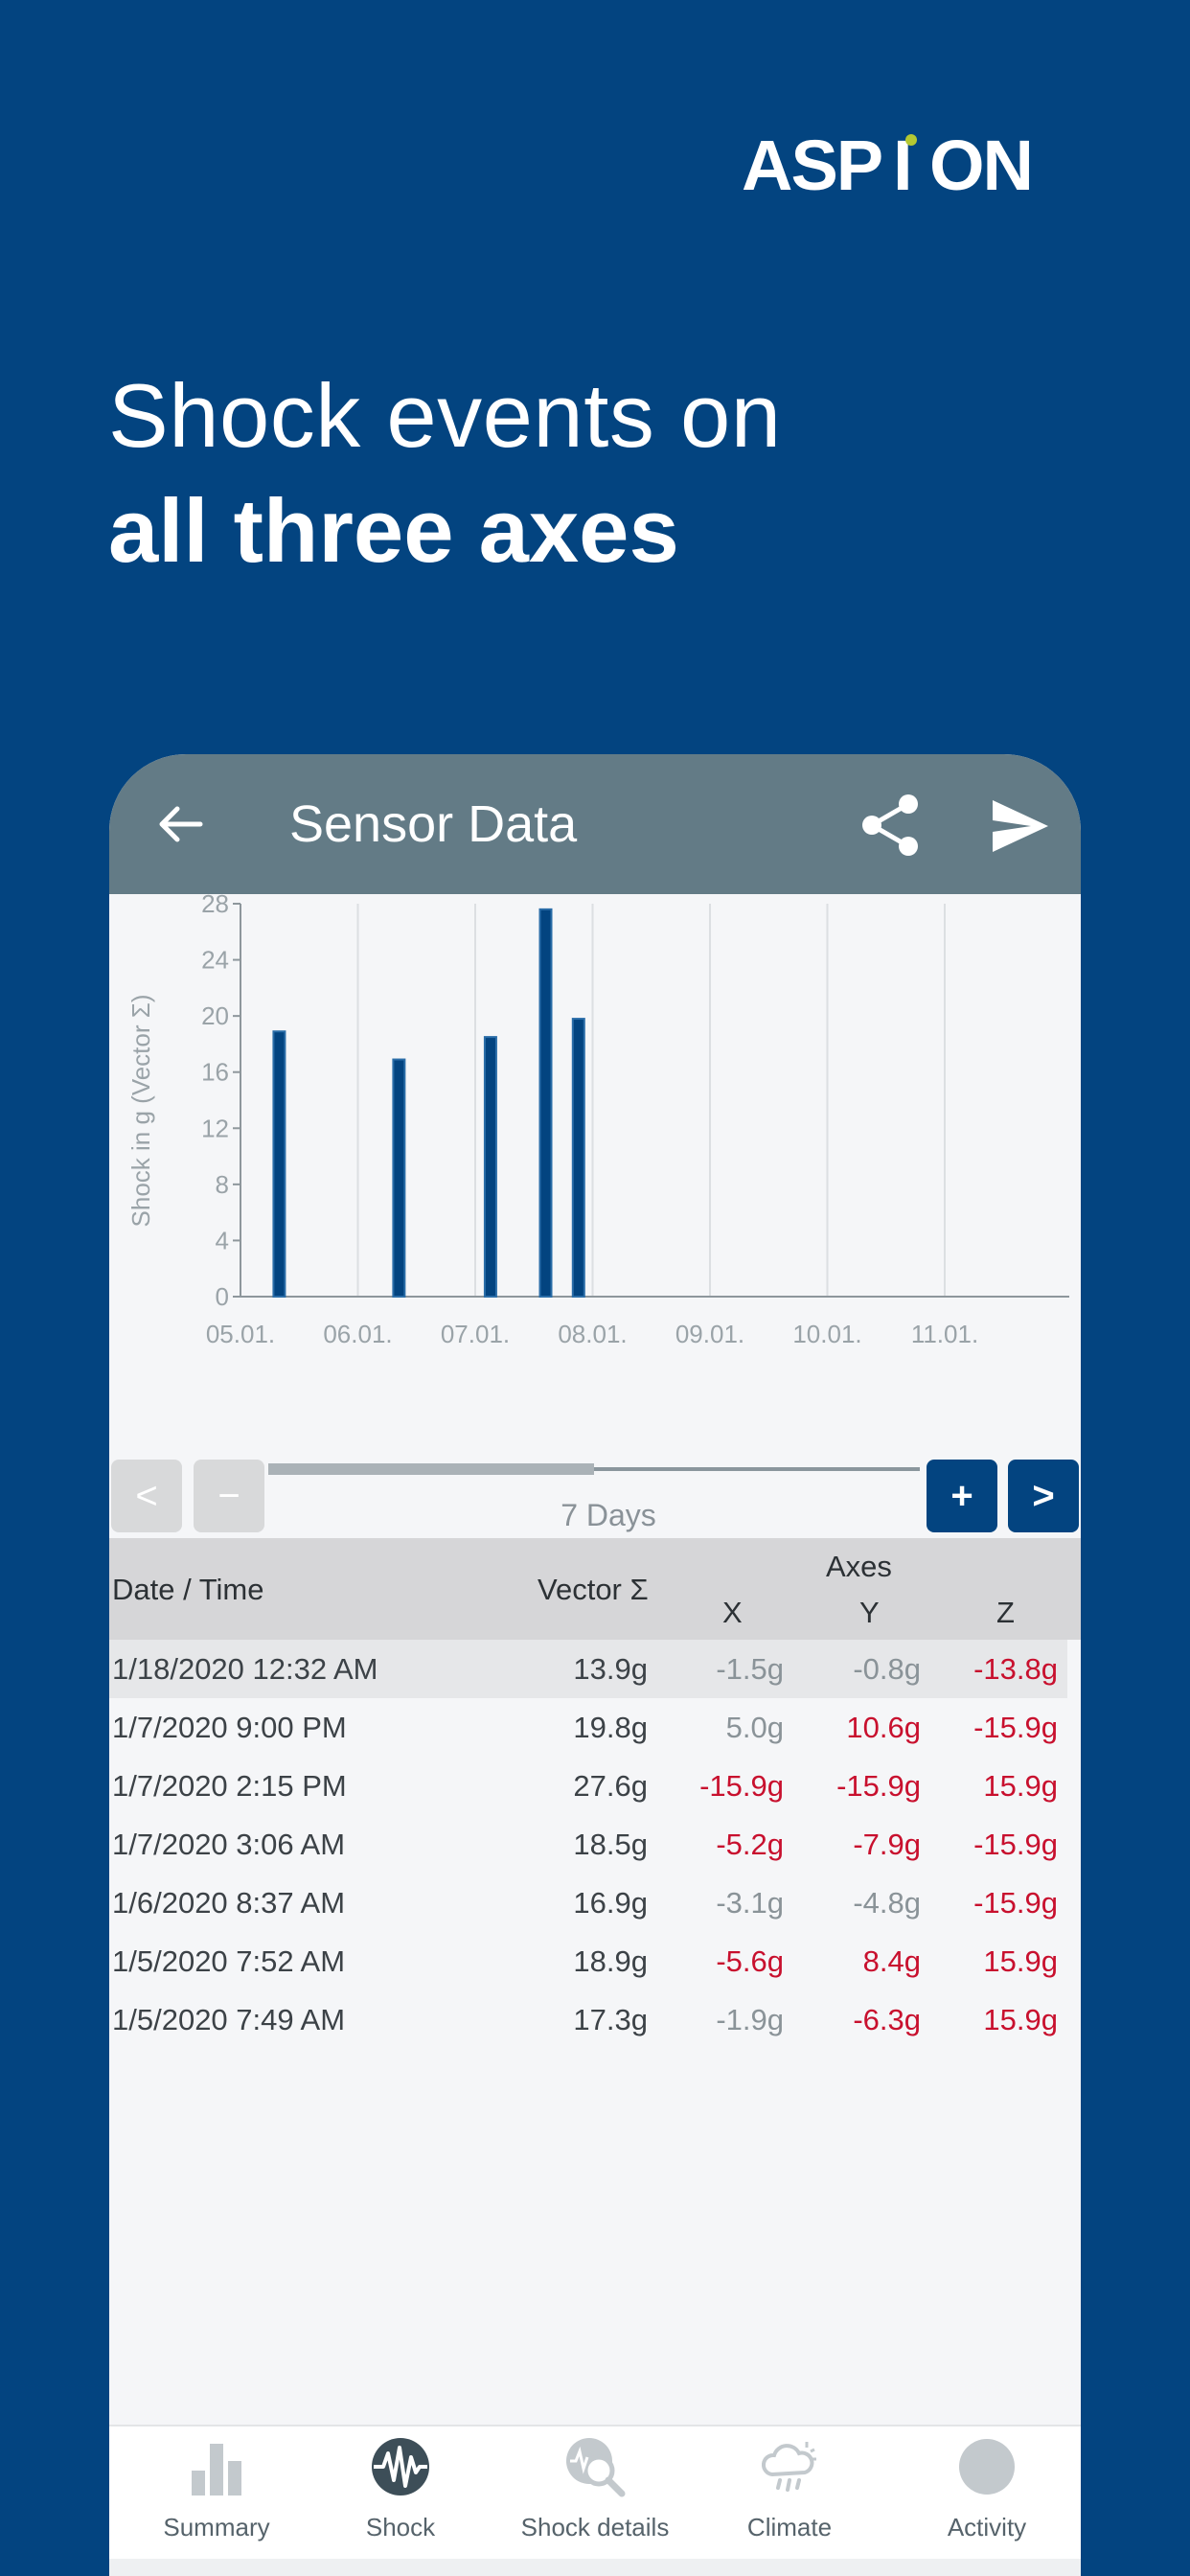  I want to click on tab-label: Summary, so click(217, 2527).